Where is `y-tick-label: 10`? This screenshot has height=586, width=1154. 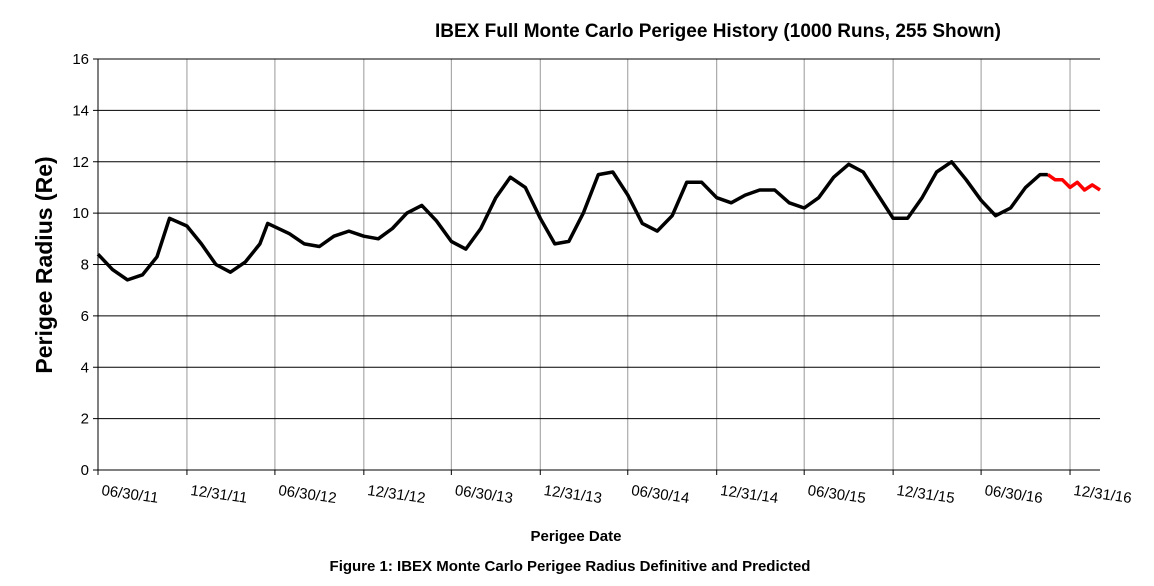 y-tick-label: 10 is located at coordinates (80, 213).